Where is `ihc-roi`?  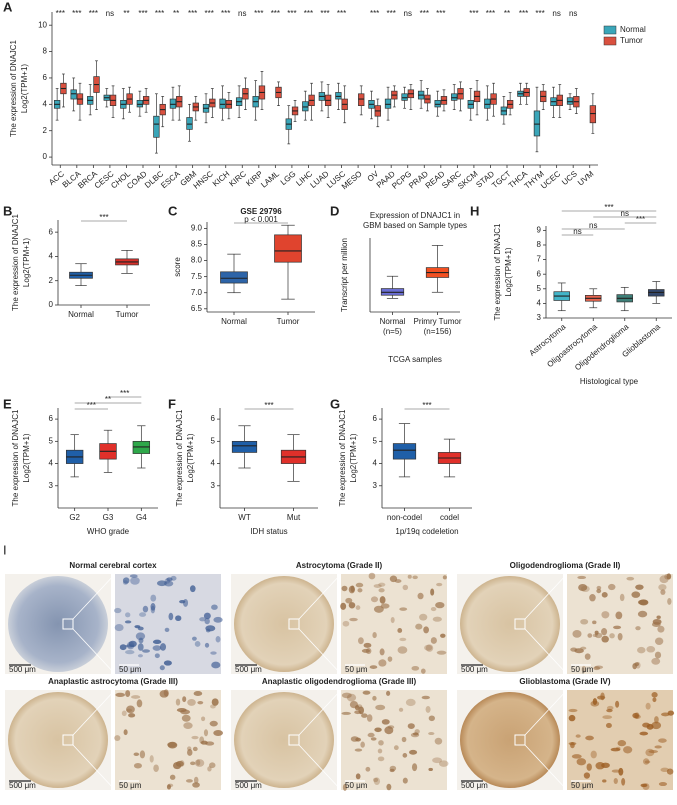 ihc-roi is located at coordinates (68, 740).